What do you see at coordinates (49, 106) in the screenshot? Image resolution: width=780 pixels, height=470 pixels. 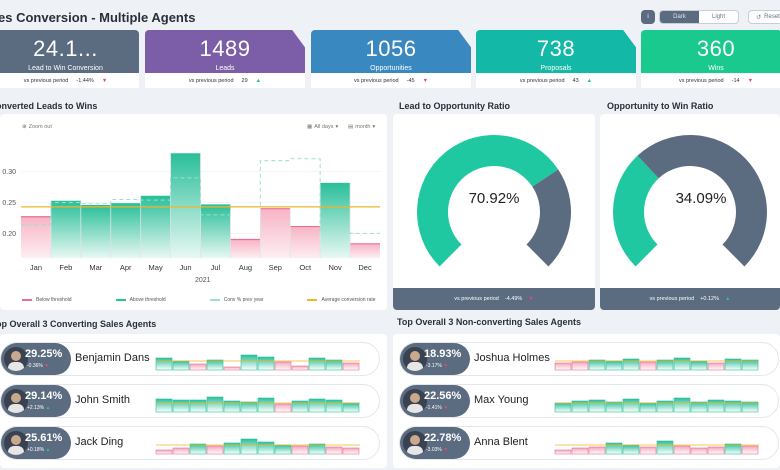 I see `trend-title: onverted Leads to Wins` at bounding box center [49, 106].